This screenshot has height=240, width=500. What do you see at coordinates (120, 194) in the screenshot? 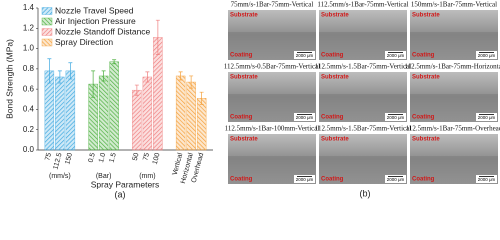
I see `panel-label: (a)` at bounding box center [120, 194].